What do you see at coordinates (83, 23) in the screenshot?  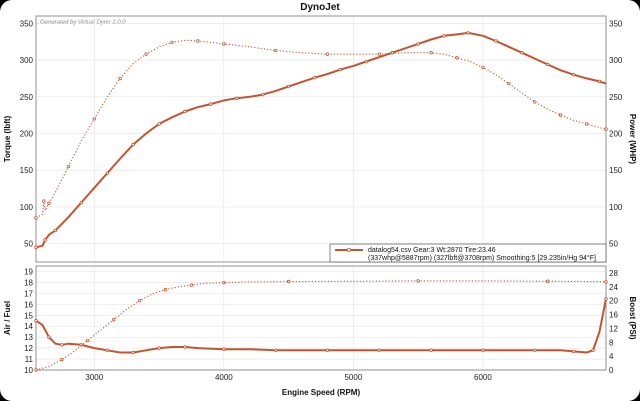 I see `generator-note: Generated by Virtual Dyno 1.0.0` at bounding box center [83, 23].